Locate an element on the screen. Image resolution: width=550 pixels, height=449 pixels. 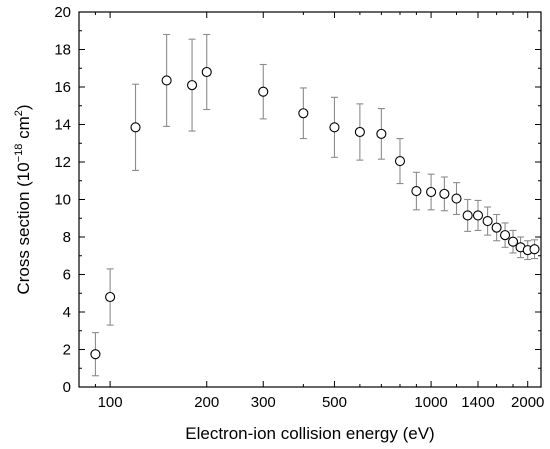
y-tick-label: 2 is located at coordinates (67, 350).